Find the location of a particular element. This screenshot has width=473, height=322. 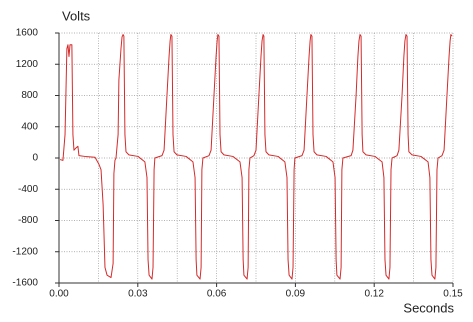

y-tick-label: 400 is located at coordinates (29, 126).